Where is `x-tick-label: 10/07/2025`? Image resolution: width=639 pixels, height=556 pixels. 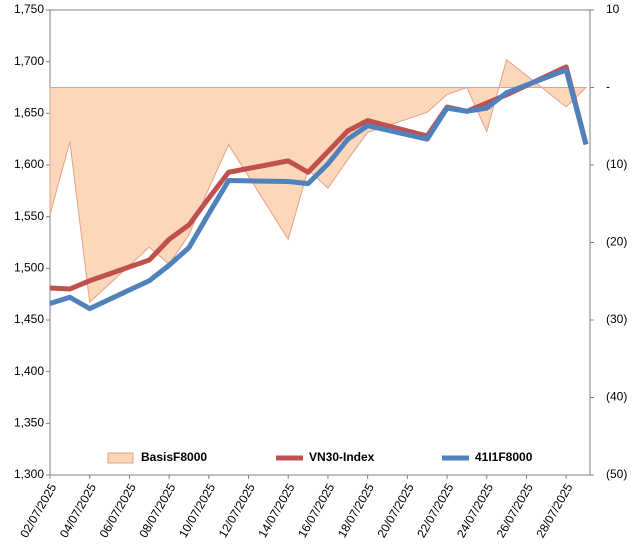 x-tick-label: 10/07/2025 is located at coordinates (197, 510).